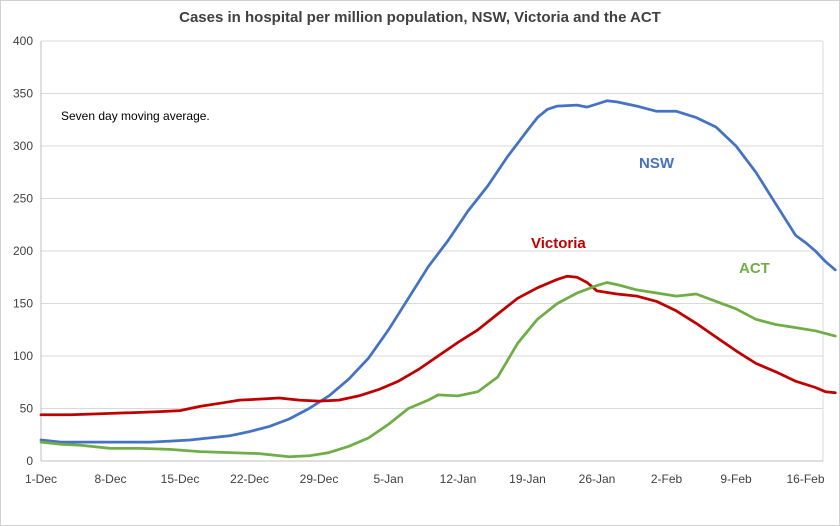  What do you see at coordinates (27, 409) in the screenshot?
I see `y-tick-label: 50` at bounding box center [27, 409].